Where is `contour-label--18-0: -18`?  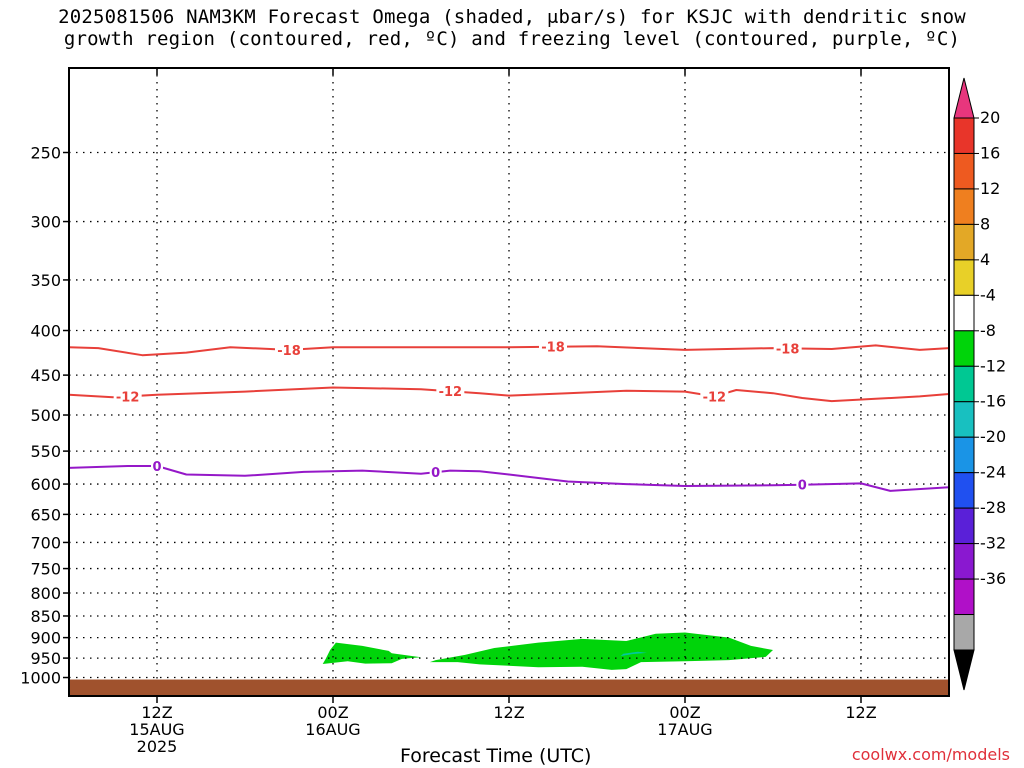
contour-label--18-0: -18 is located at coordinates (289, 351).